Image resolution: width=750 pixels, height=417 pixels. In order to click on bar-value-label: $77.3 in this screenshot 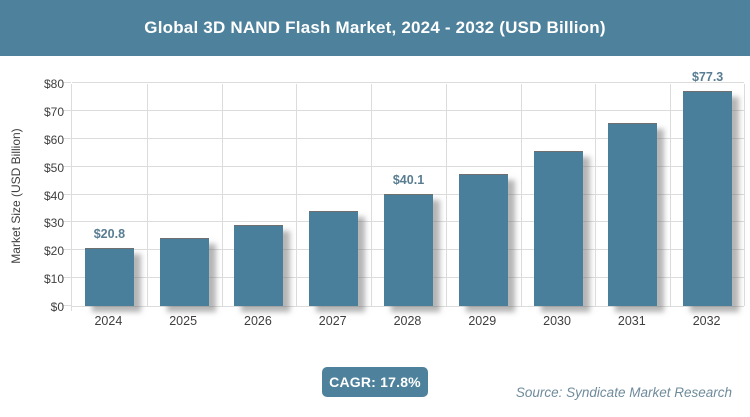, I will do `click(707, 76)`.